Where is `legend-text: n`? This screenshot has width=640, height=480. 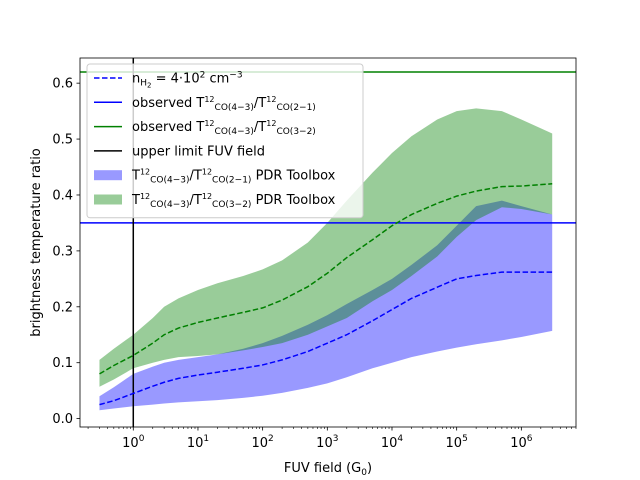 legend-text: n is located at coordinates (136, 79).